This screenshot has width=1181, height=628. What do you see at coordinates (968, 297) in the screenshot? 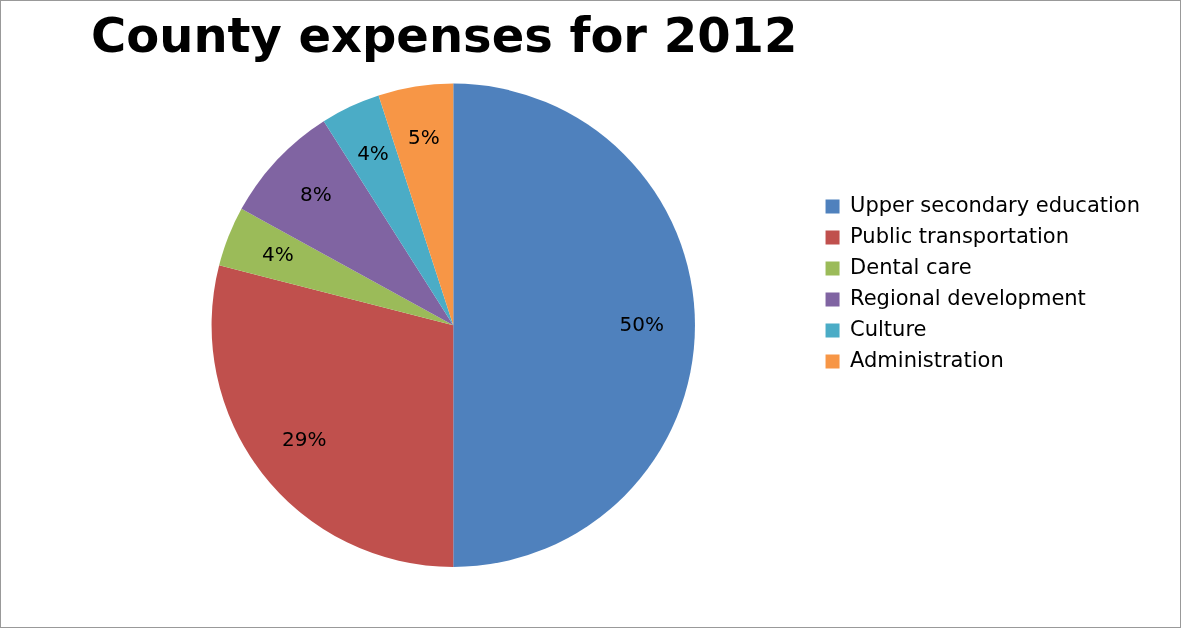
I see `legend-label: Regional development` at bounding box center [968, 297].